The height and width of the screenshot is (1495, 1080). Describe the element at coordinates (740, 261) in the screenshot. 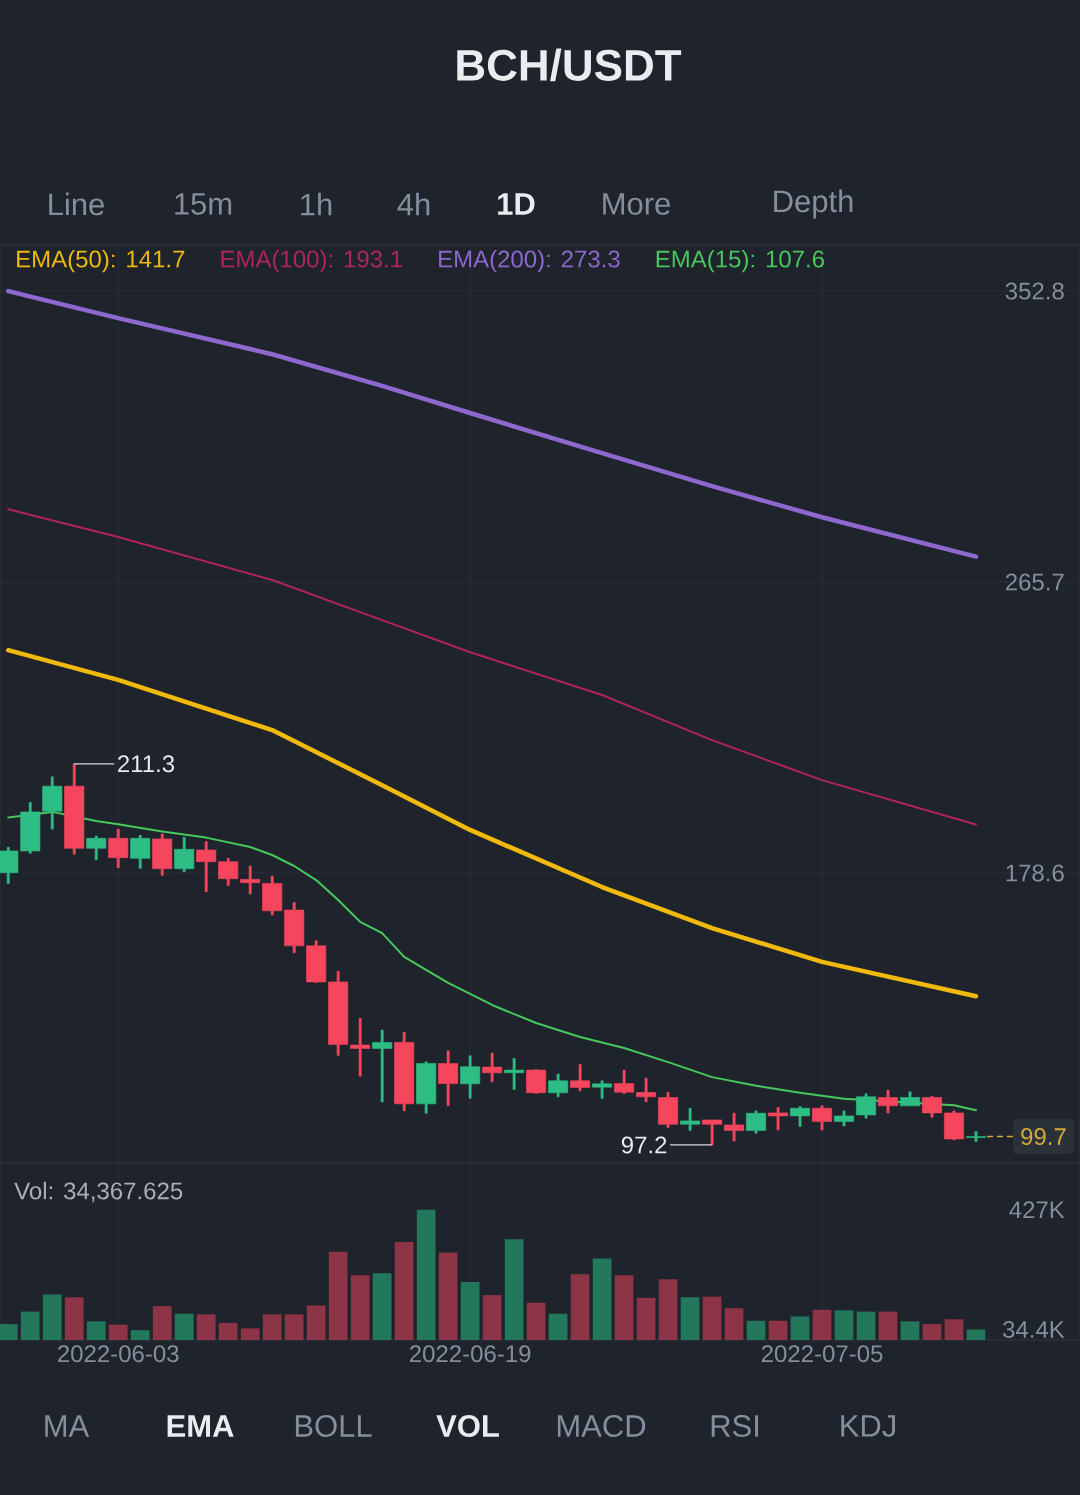

I see `text: EMA(15): 107.6` at that location.